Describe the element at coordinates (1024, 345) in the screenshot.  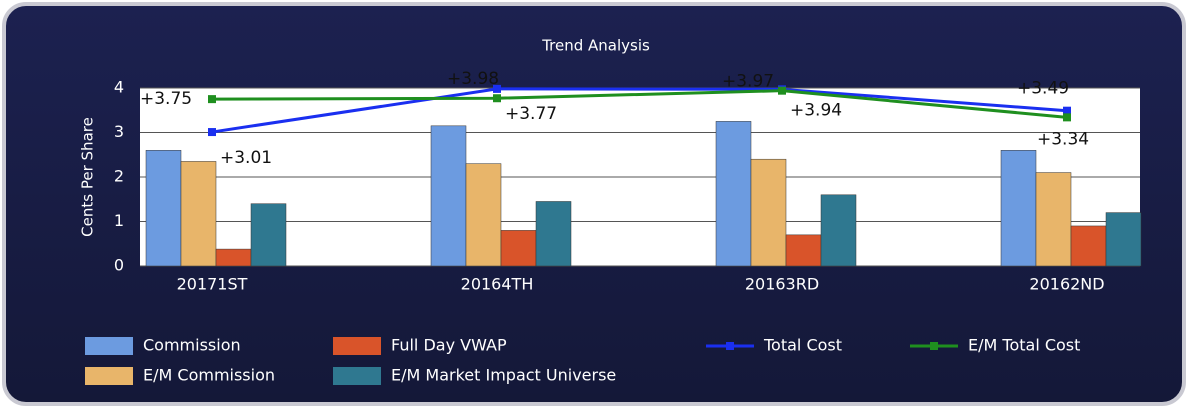
I see `legend-label: E/M Total Cost` at that location.